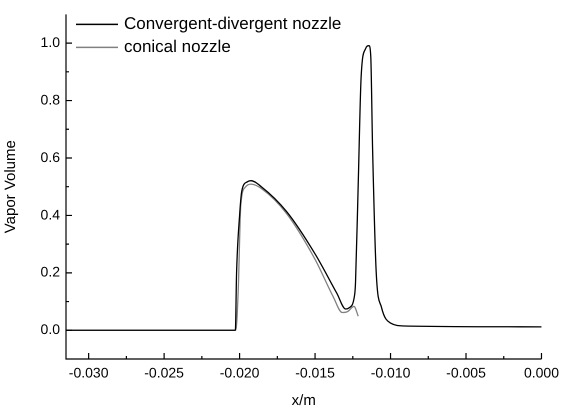 The image size is (565, 410). Describe the element at coordinates (50, 156) in the screenshot. I see `y-tick-label: 0.6` at that location.